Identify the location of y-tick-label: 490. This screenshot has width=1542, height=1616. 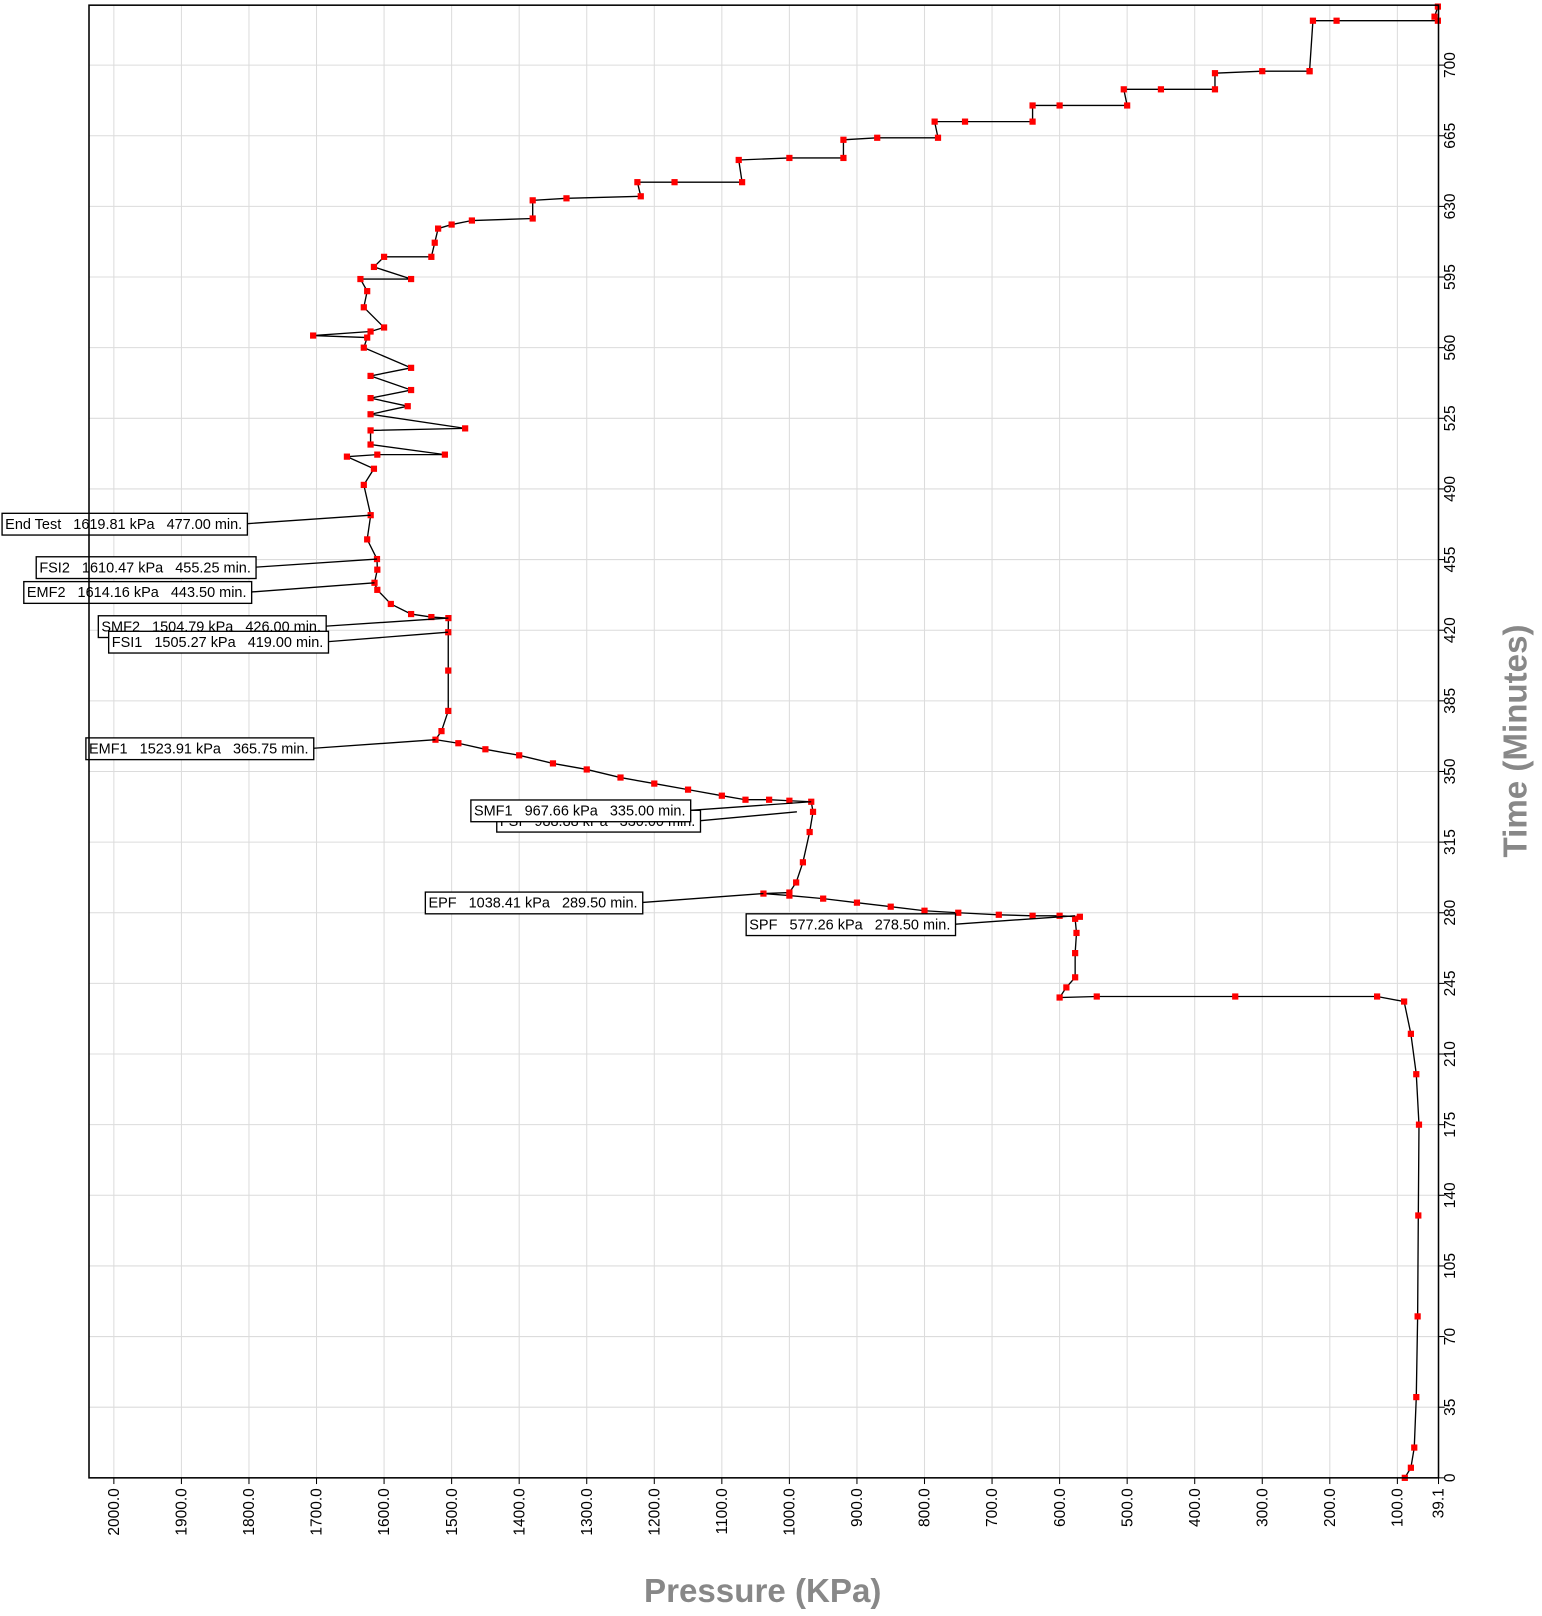
(1450, 489).